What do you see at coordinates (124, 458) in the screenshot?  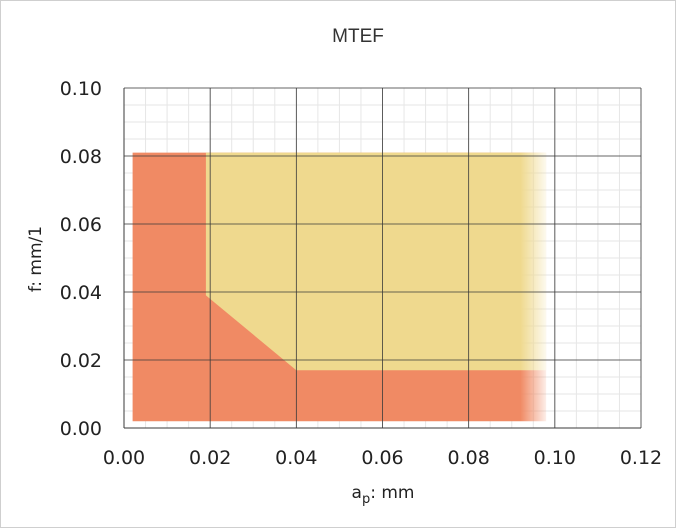 I see `x-tick-label: 0.00` at bounding box center [124, 458].